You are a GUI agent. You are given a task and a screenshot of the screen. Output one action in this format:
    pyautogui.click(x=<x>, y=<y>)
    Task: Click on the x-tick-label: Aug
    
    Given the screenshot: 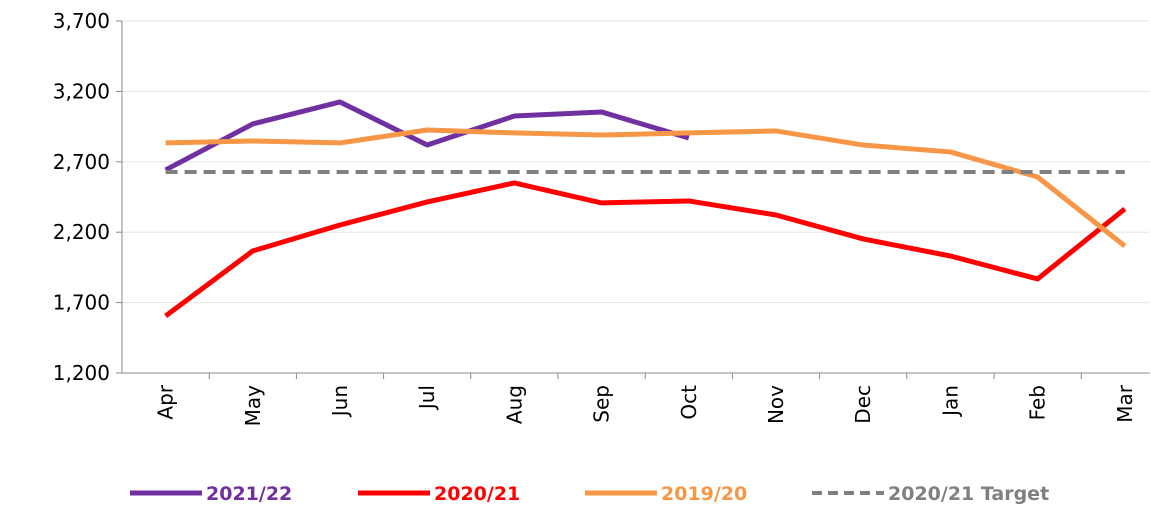 What is the action you would take?
    pyautogui.click(x=514, y=404)
    